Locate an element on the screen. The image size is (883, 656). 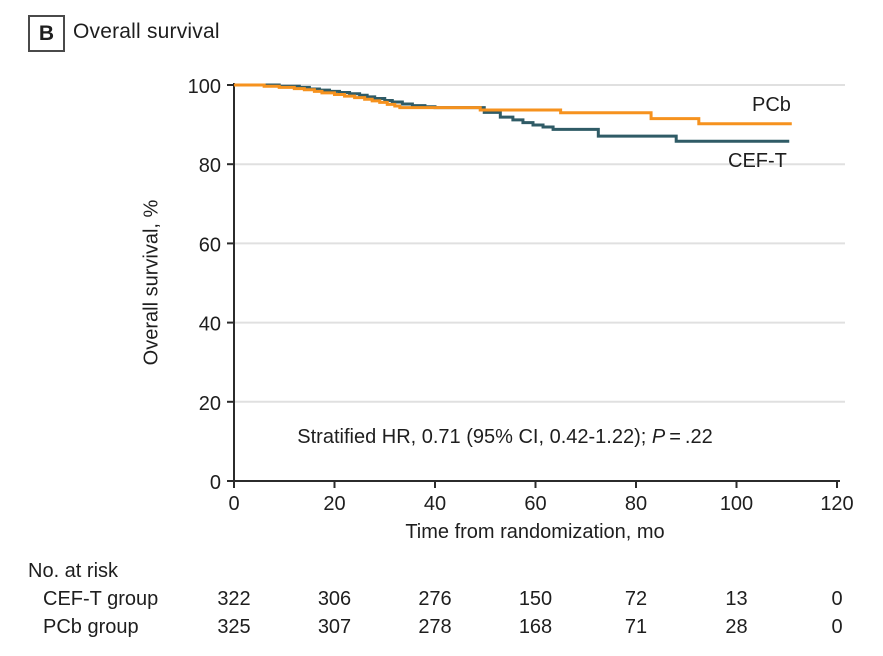
risk-table-title: No. at risk is located at coordinates (73, 571).